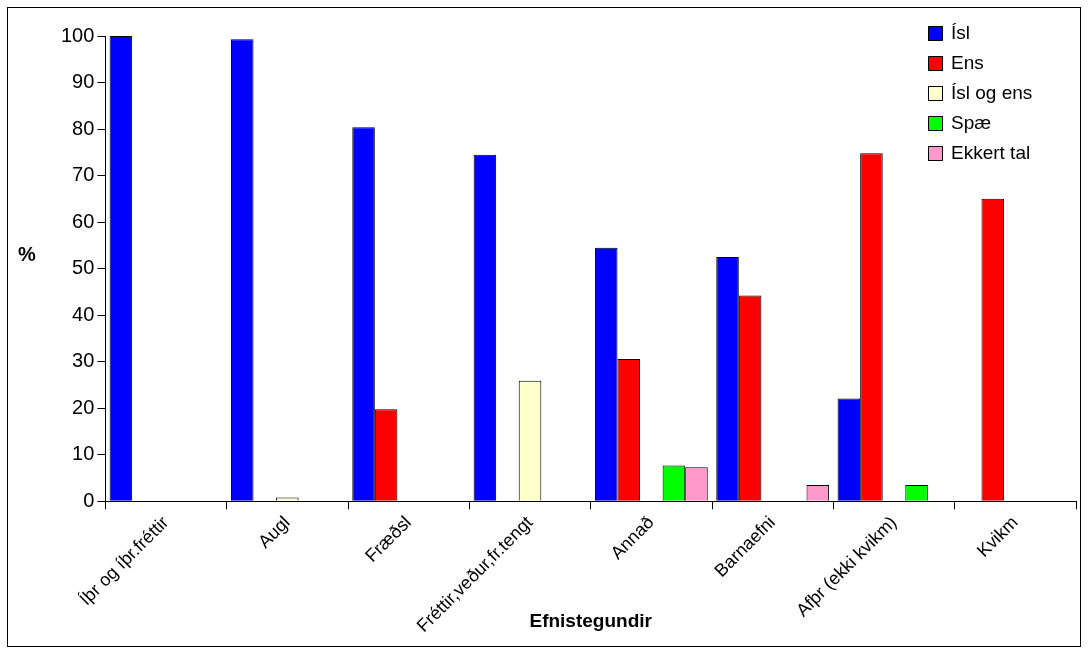 This screenshot has height=651, width=1088. Describe the element at coordinates (991, 153) in the screenshot. I see `legend-label: Ekkert tal` at that location.